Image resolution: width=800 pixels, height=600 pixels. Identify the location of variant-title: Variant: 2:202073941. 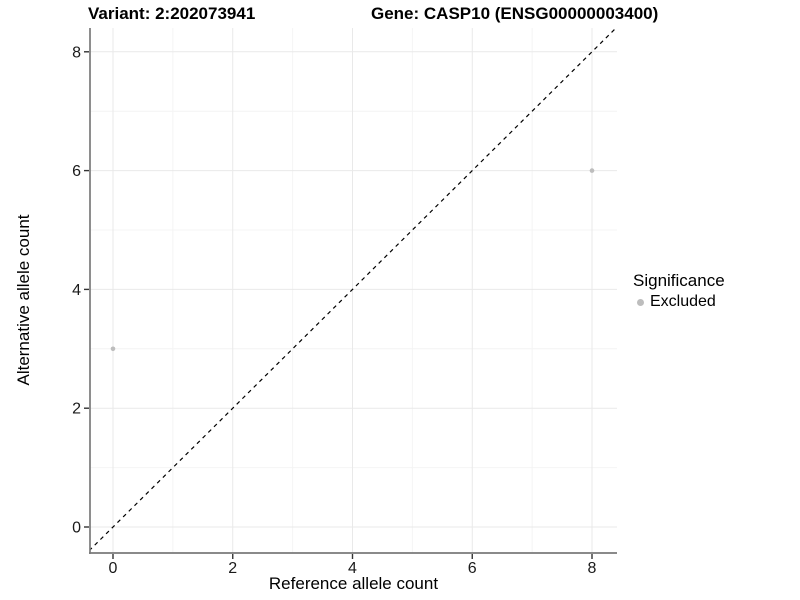
(172, 13).